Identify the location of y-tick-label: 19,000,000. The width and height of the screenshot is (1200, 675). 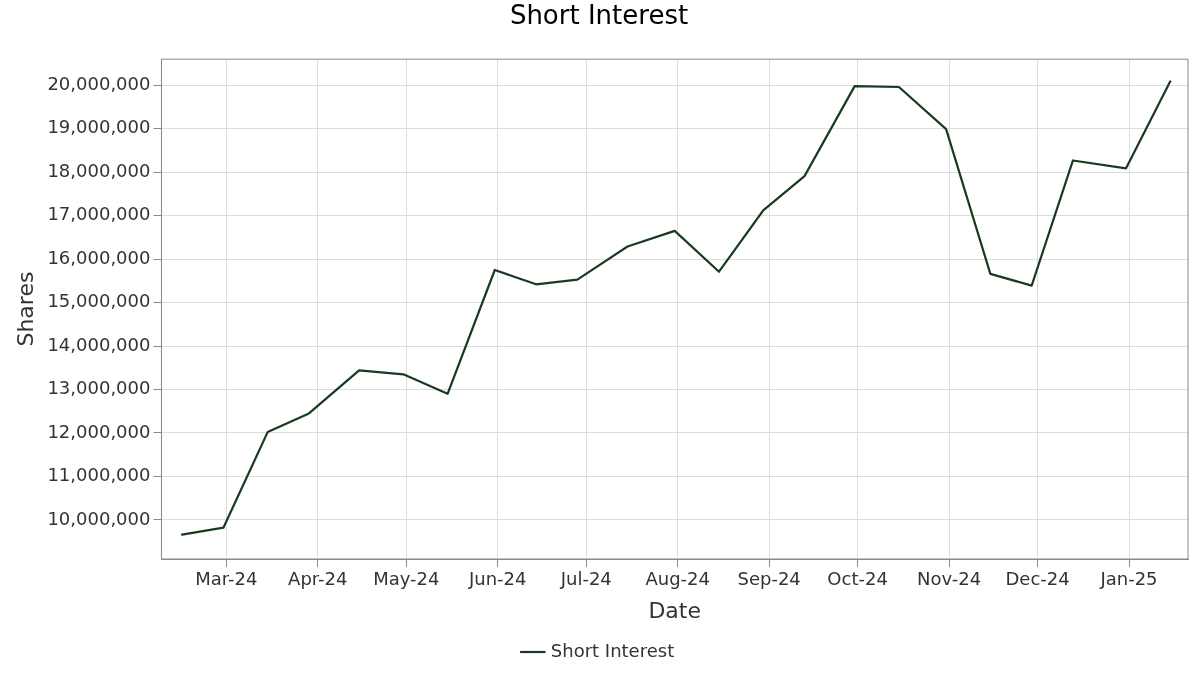
(99, 127).